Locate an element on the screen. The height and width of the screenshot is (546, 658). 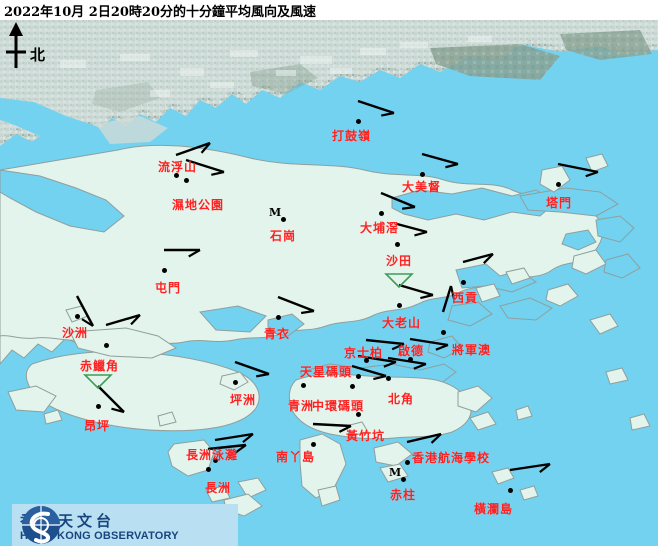
station-label: 橫瀾島 is located at coordinates (494, 509).